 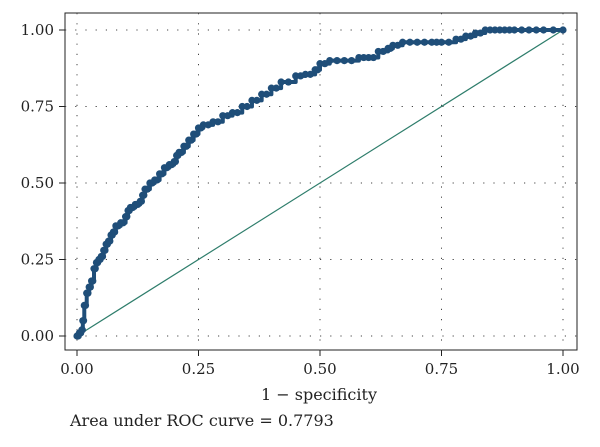 I want to click on y-tick-label: 0.00, so click(x=37, y=336).